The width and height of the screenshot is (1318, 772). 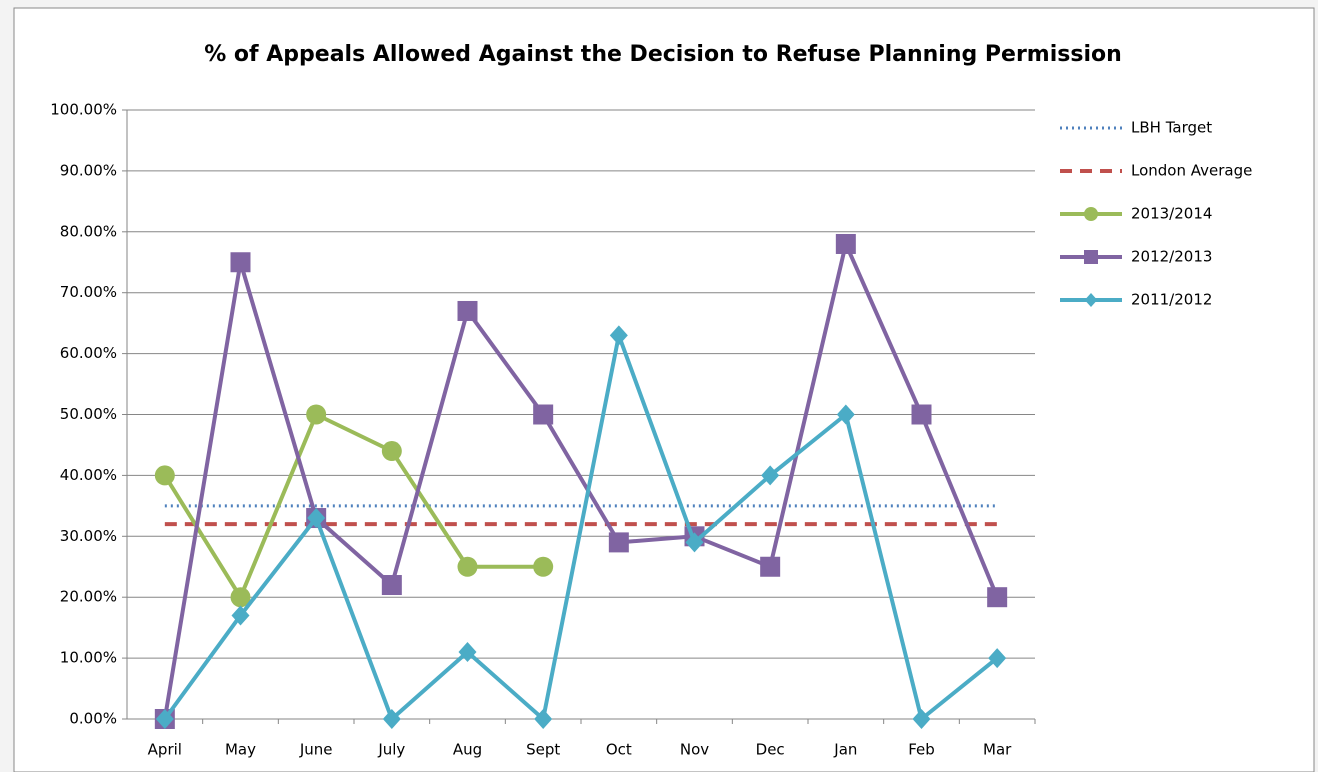 What do you see at coordinates (770, 750) in the screenshot?
I see `x-tick-label: Dec` at bounding box center [770, 750].